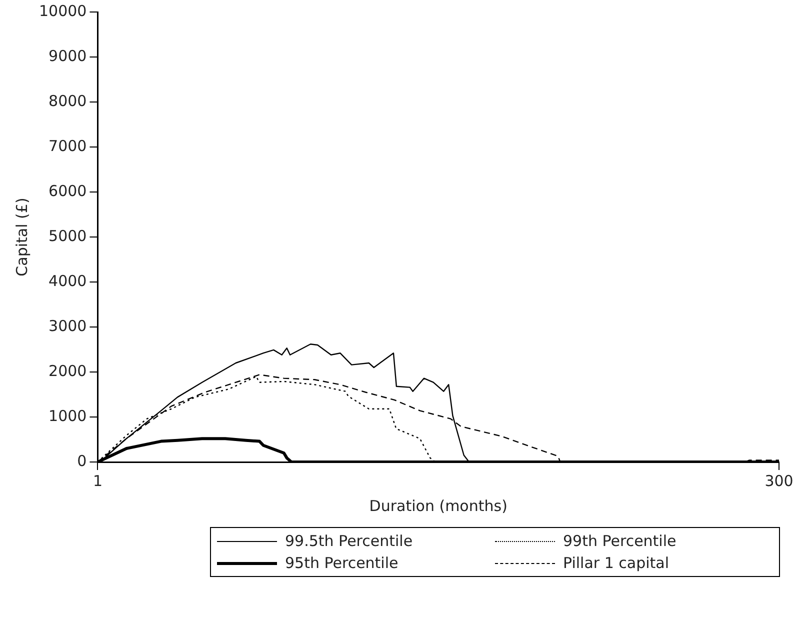 Image resolution: width=799 pixels, height=620 pixels. Describe the element at coordinates (779, 481) in the screenshot. I see `x-tick-label: 300` at that location.